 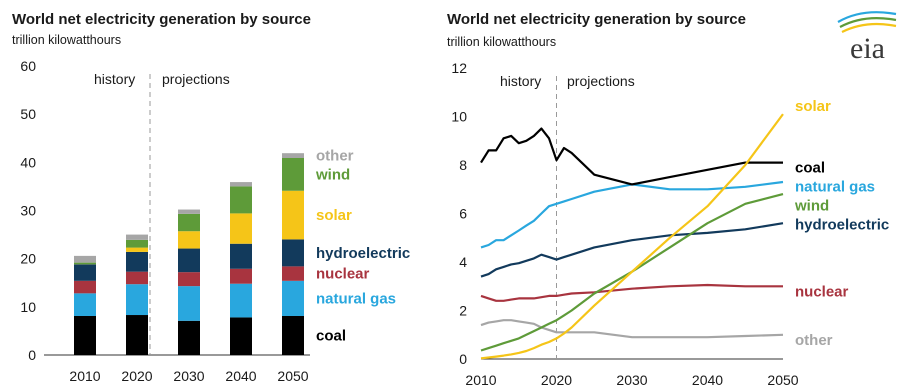 I want to click on left-x-tick-label: 2050, so click(x=292, y=376).